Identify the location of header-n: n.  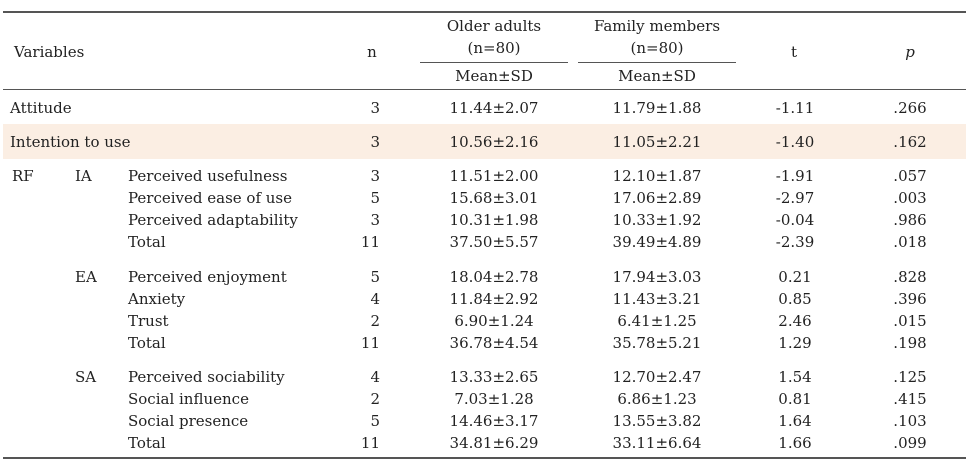
(372, 52).